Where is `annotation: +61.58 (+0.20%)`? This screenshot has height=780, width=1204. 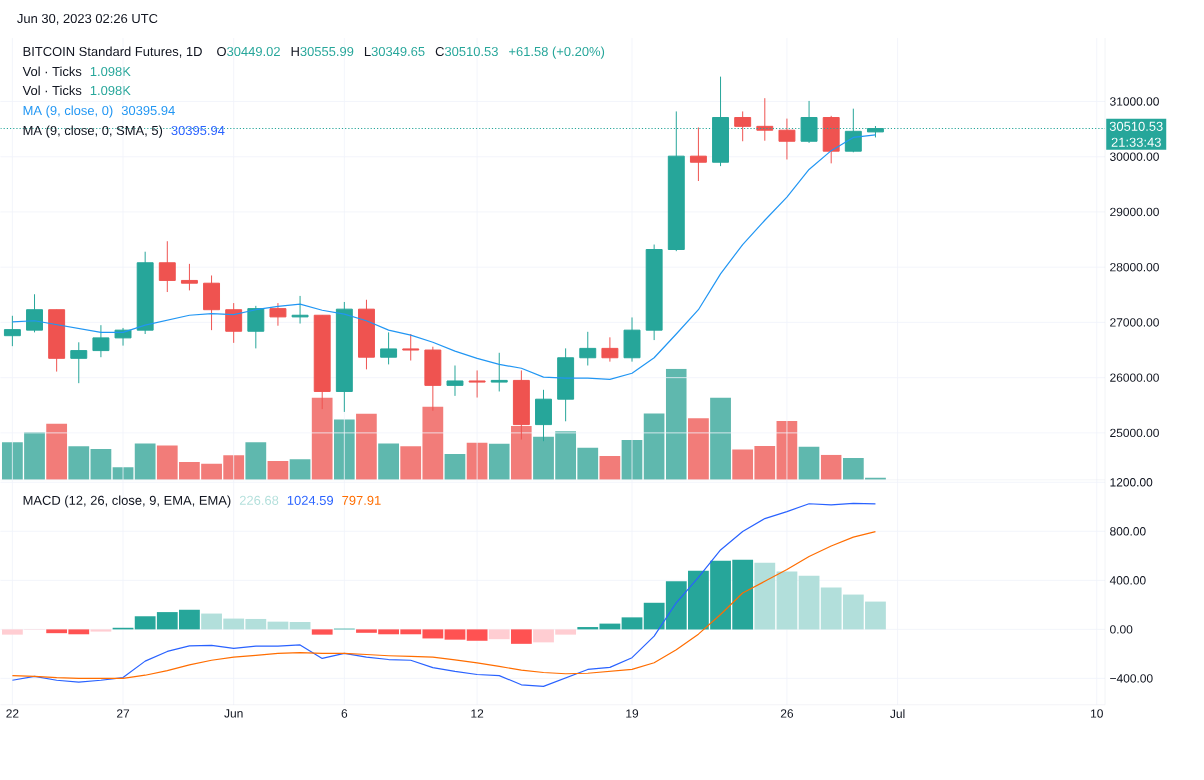
annotation: +61.58 (+0.20%) is located at coordinates (557, 52).